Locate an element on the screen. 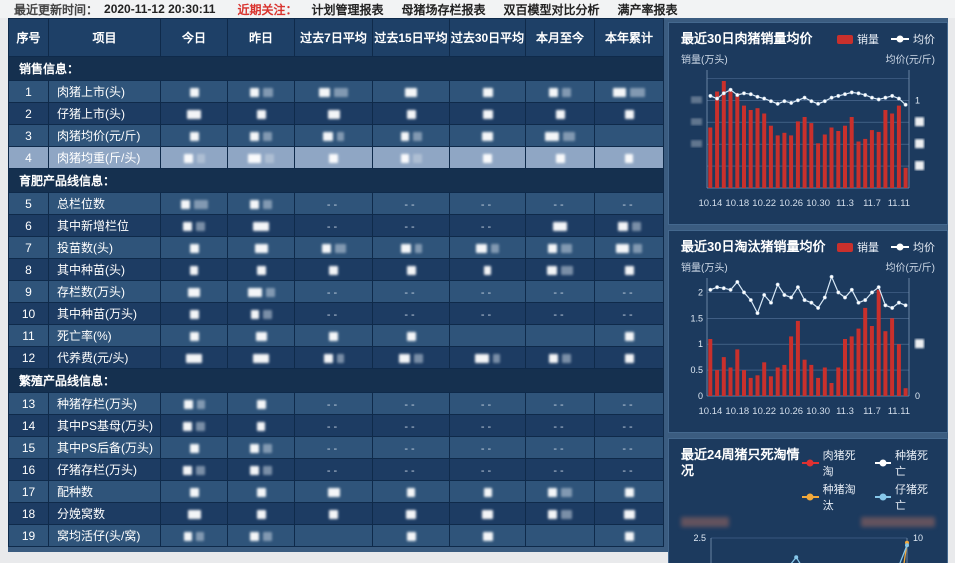  row-label: 仔猪上市(头) is located at coordinates (104, 113).